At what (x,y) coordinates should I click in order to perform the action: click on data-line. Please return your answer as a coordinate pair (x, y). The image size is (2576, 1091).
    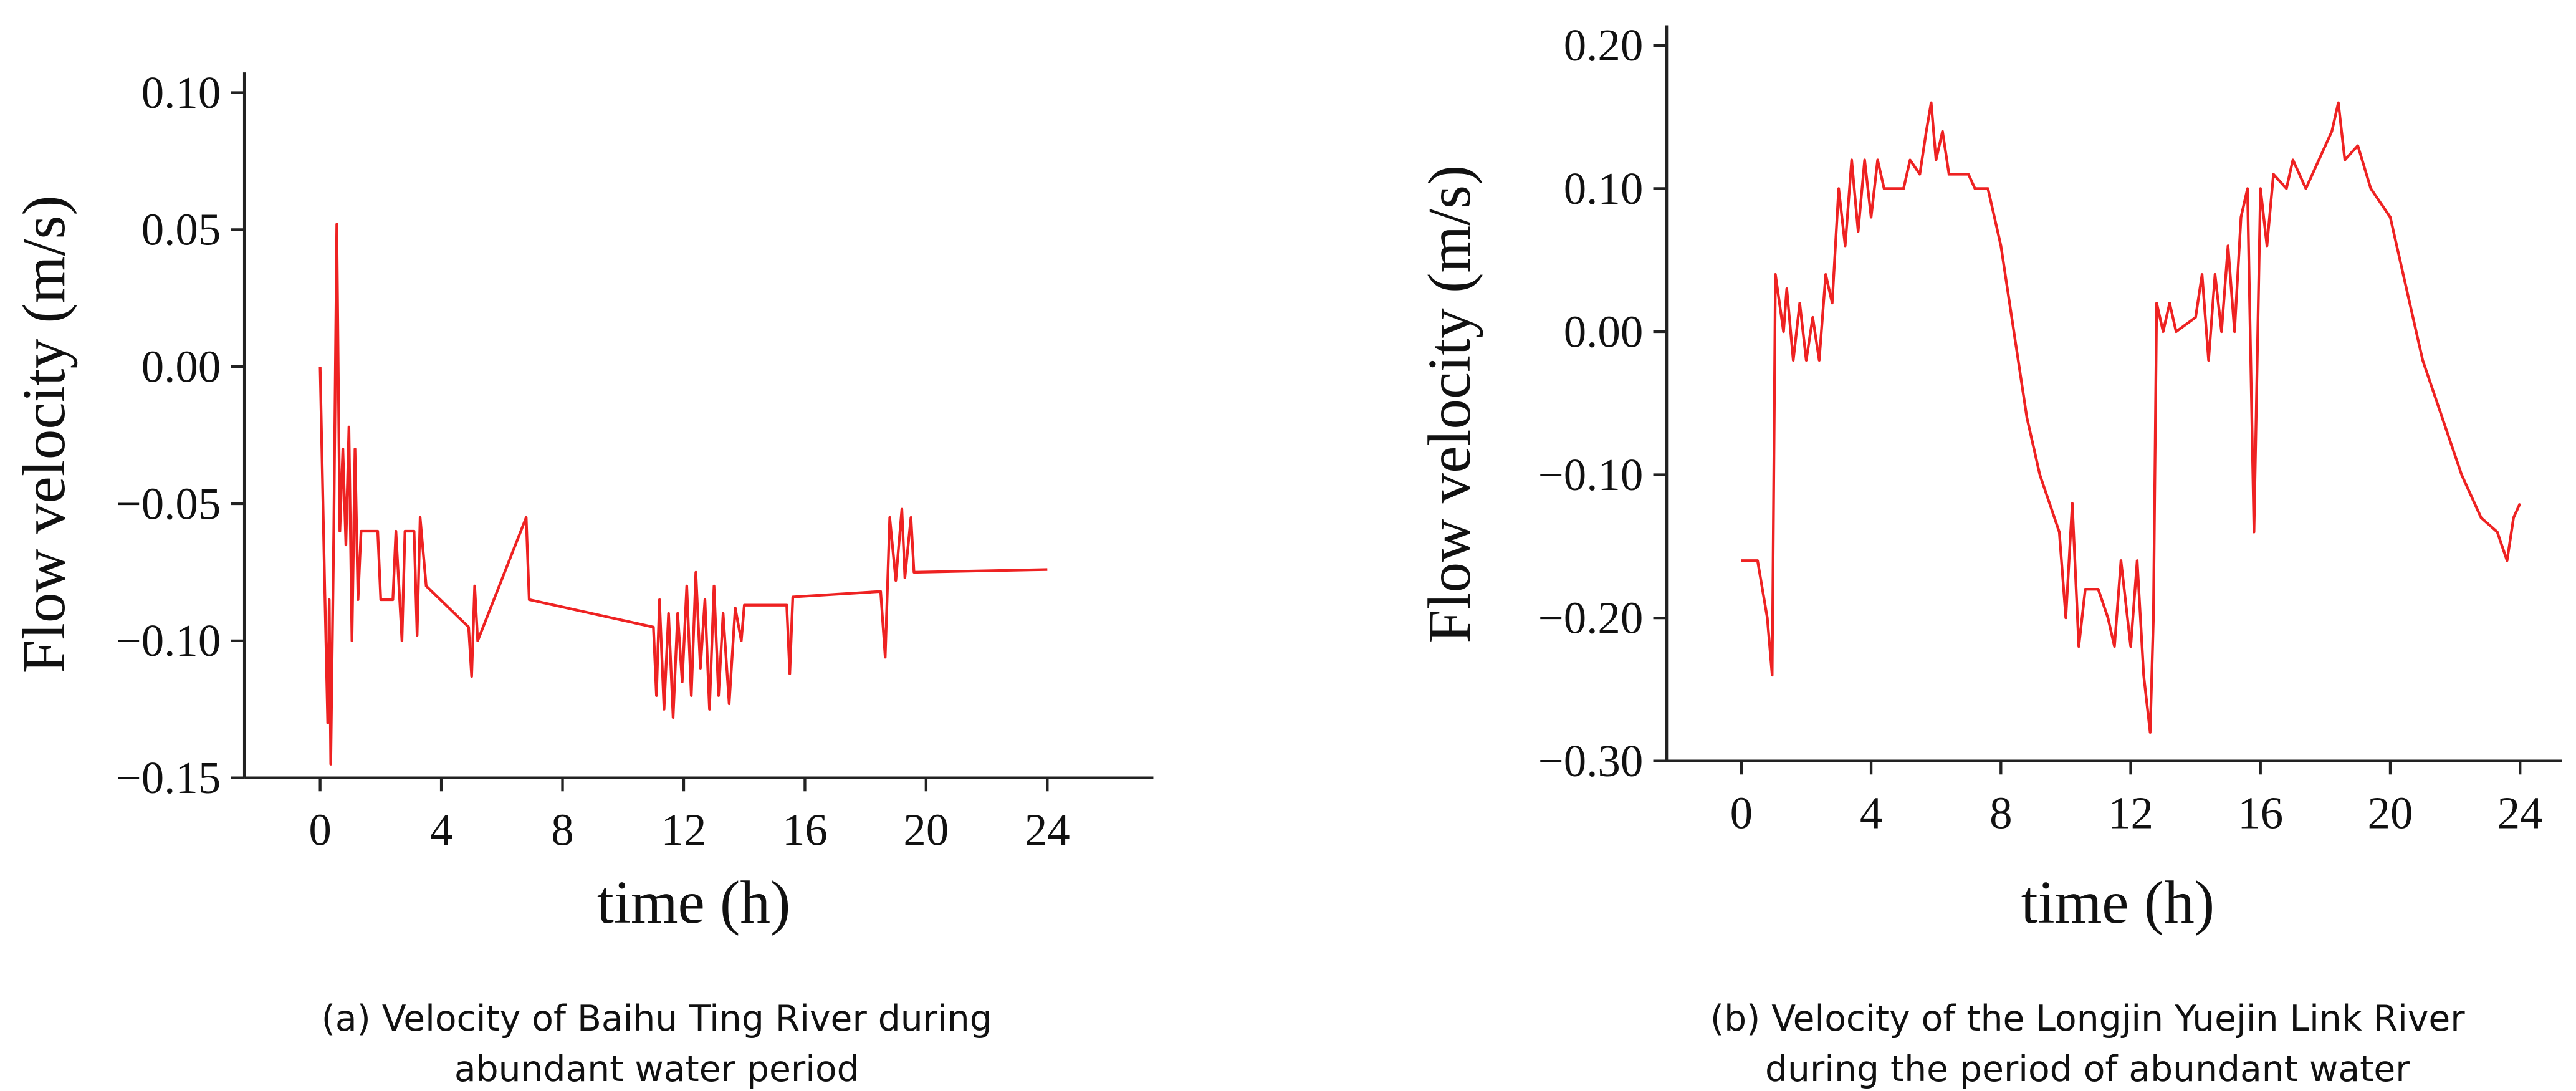
    Looking at the image, I should click on (683, 495).